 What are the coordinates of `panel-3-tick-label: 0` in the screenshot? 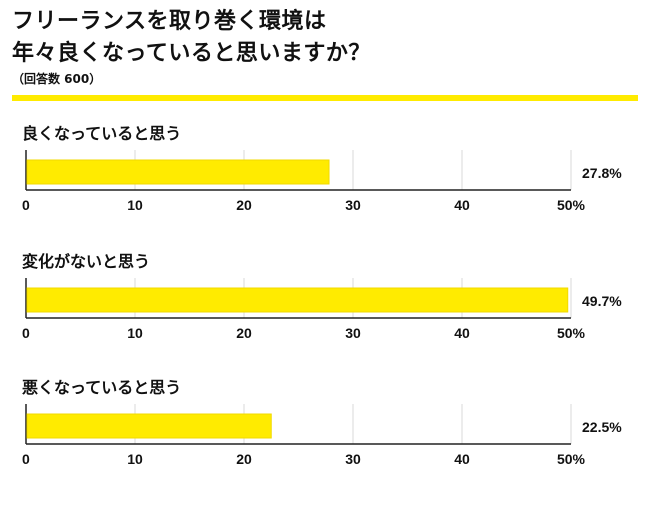 It's located at (26, 459).